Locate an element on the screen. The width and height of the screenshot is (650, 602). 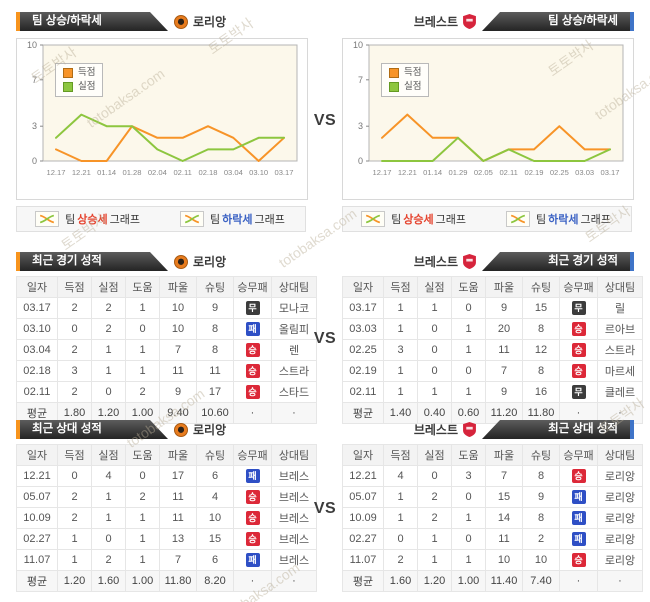
average-conceded-cell: 1.20 is located at coordinates (108, 413).